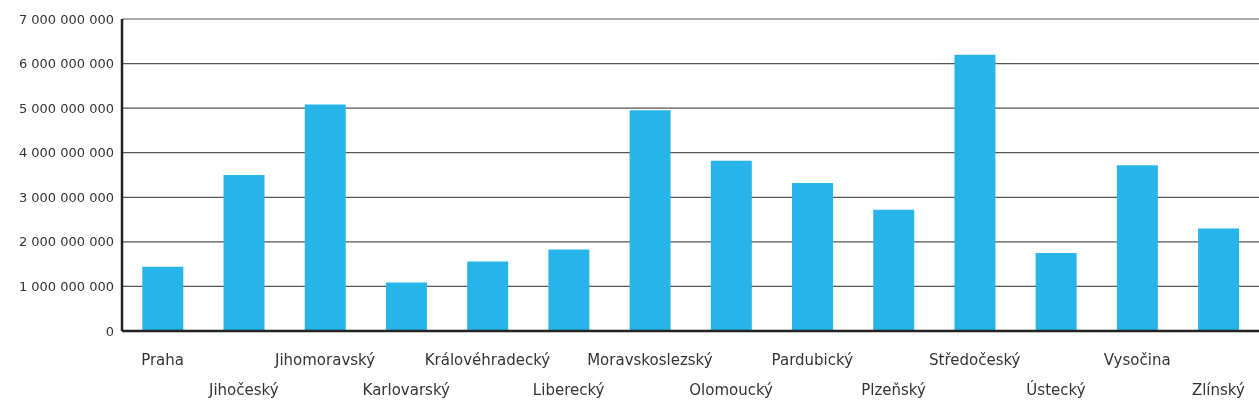  Describe the element at coordinates (1218, 390) in the screenshot. I see `x-tick-label: Zlínský` at that location.